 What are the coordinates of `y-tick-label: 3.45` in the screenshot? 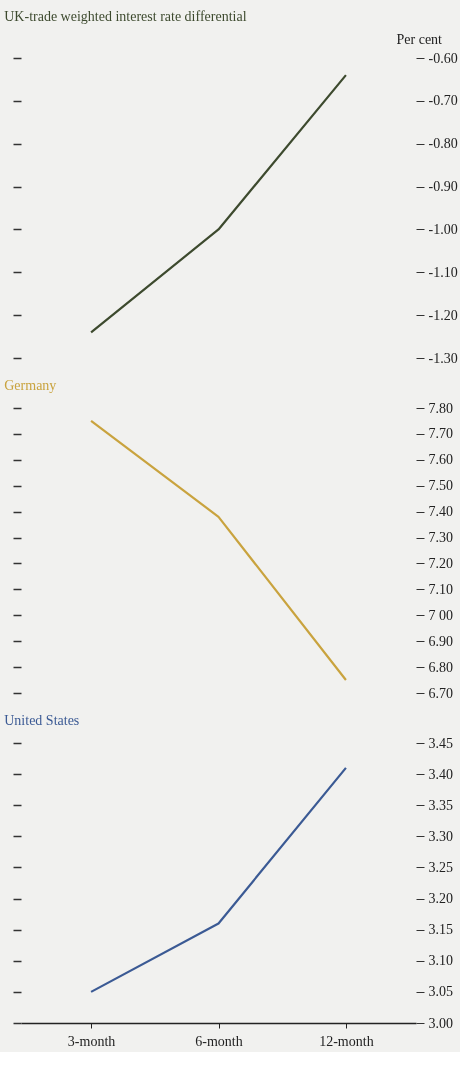 It's located at (440, 743).